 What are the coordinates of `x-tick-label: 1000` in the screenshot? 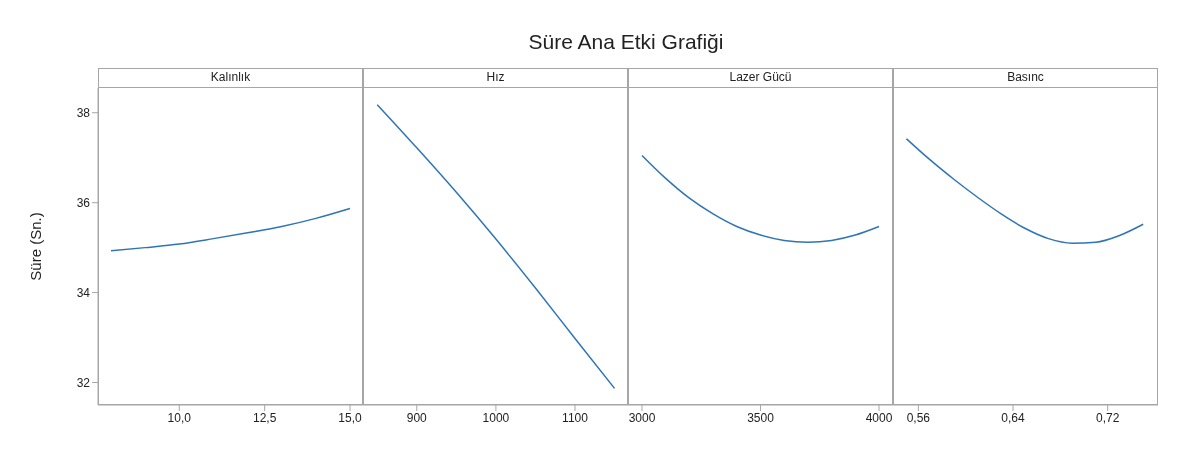 It's located at (496, 417).